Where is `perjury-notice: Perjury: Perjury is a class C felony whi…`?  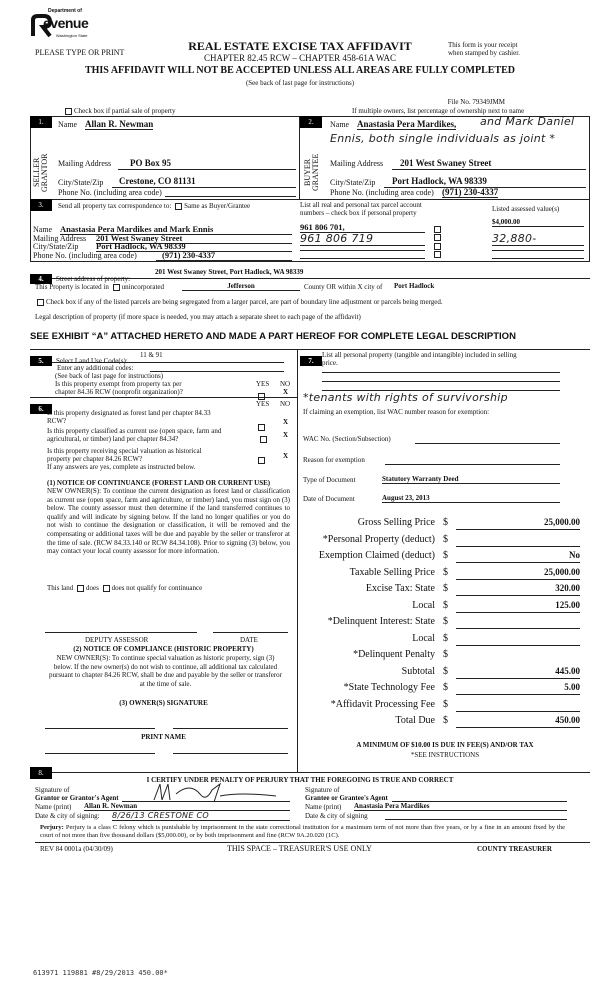
perjury-notice: Perjury: Perjury is a class C felony whi… is located at coordinates (303, 831).